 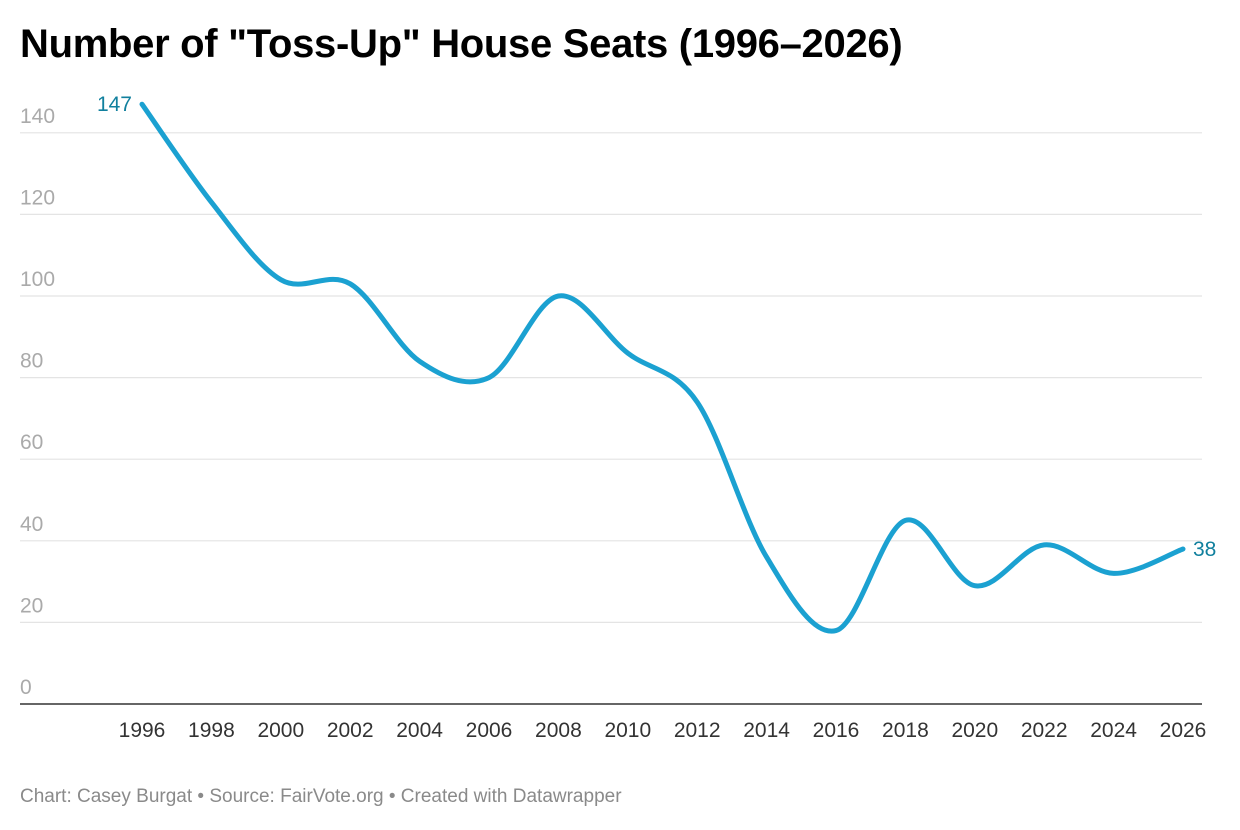 What do you see at coordinates (211, 730) in the screenshot?
I see `x-tick-label-1998: 1998` at bounding box center [211, 730].